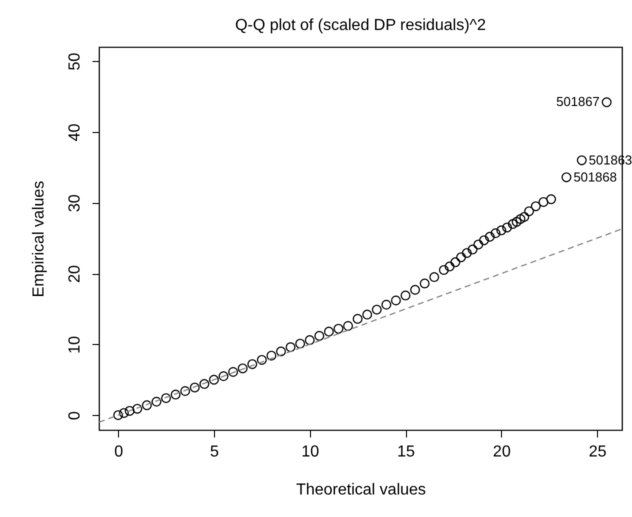 The height and width of the screenshot is (517, 632). I want to click on annotation: 501867, so click(578, 102).